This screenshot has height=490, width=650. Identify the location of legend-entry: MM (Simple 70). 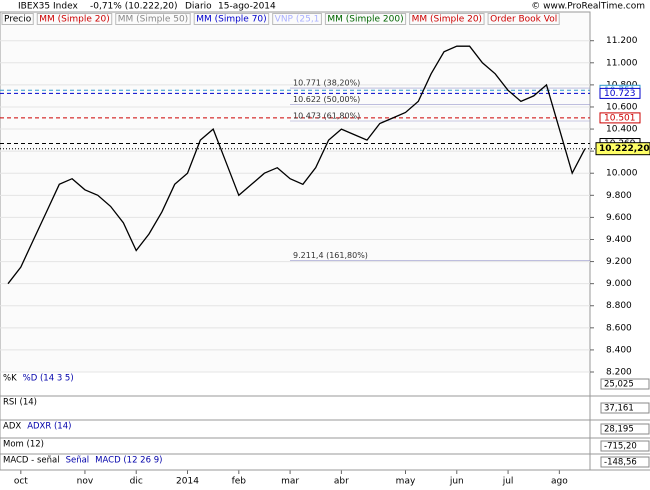
(231, 20).